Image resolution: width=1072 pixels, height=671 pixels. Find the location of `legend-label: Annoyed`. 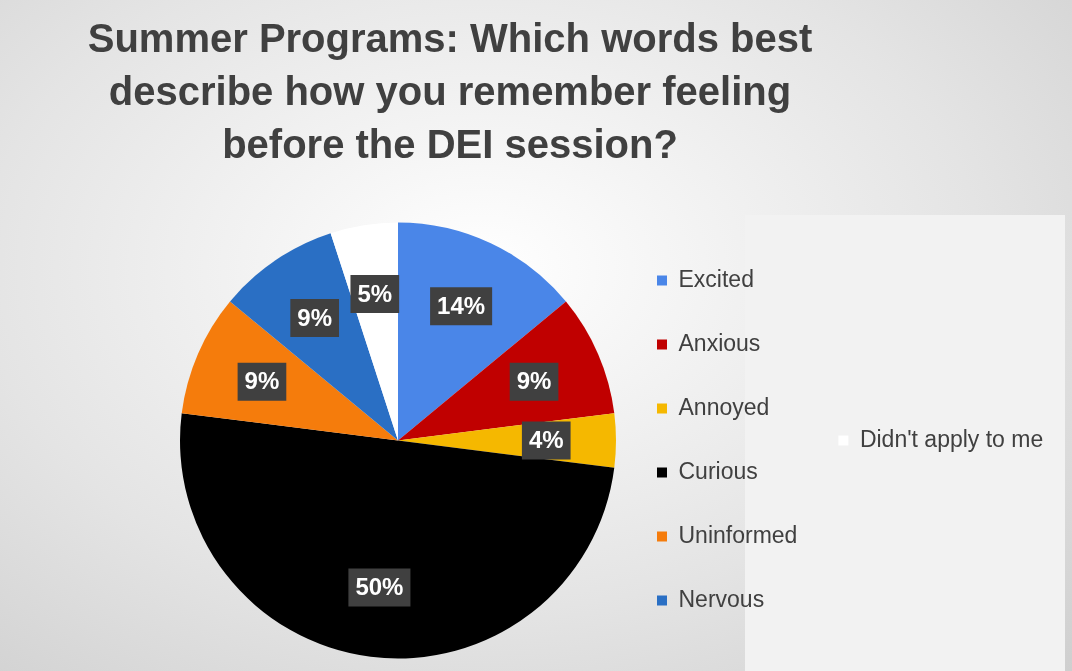

legend-label: Annoyed is located at coordinates (724, 406).